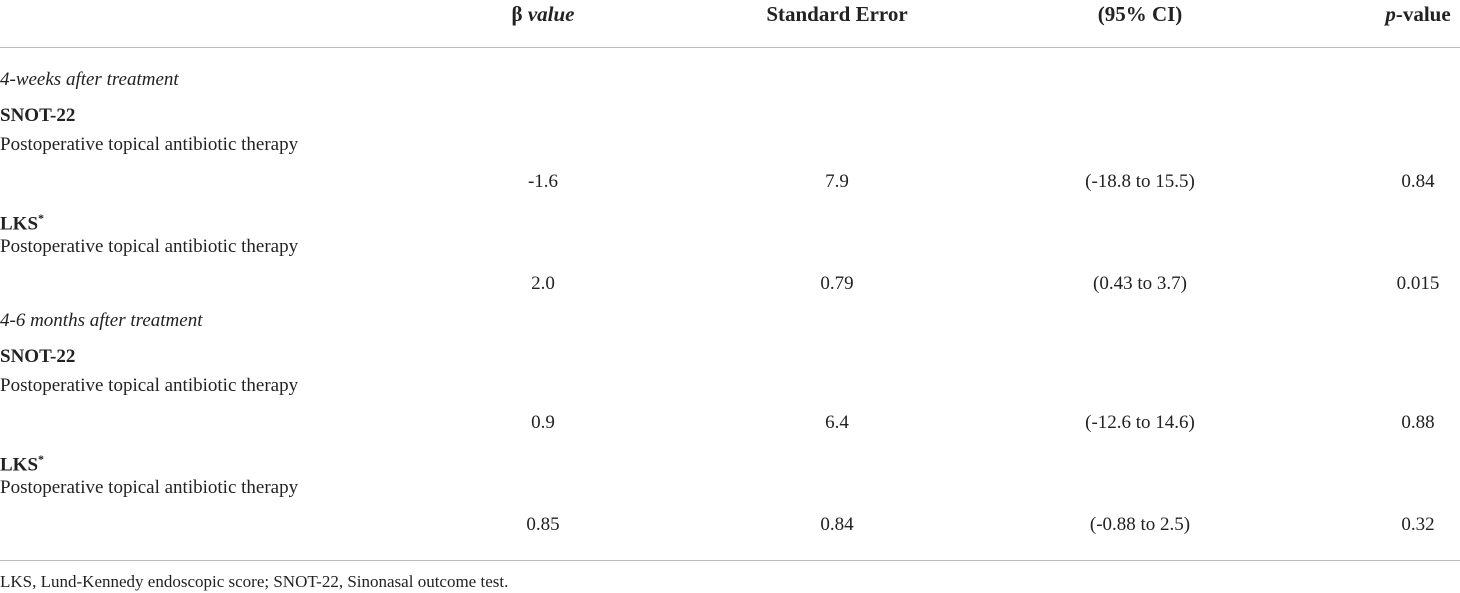 This screenshot has height=593, width=1460. What do you see at coordinates (1140, 422) in the screenshot?
I see `cell-ci: (-12.6 to 14.6)` at bounding box center [1140, 422].